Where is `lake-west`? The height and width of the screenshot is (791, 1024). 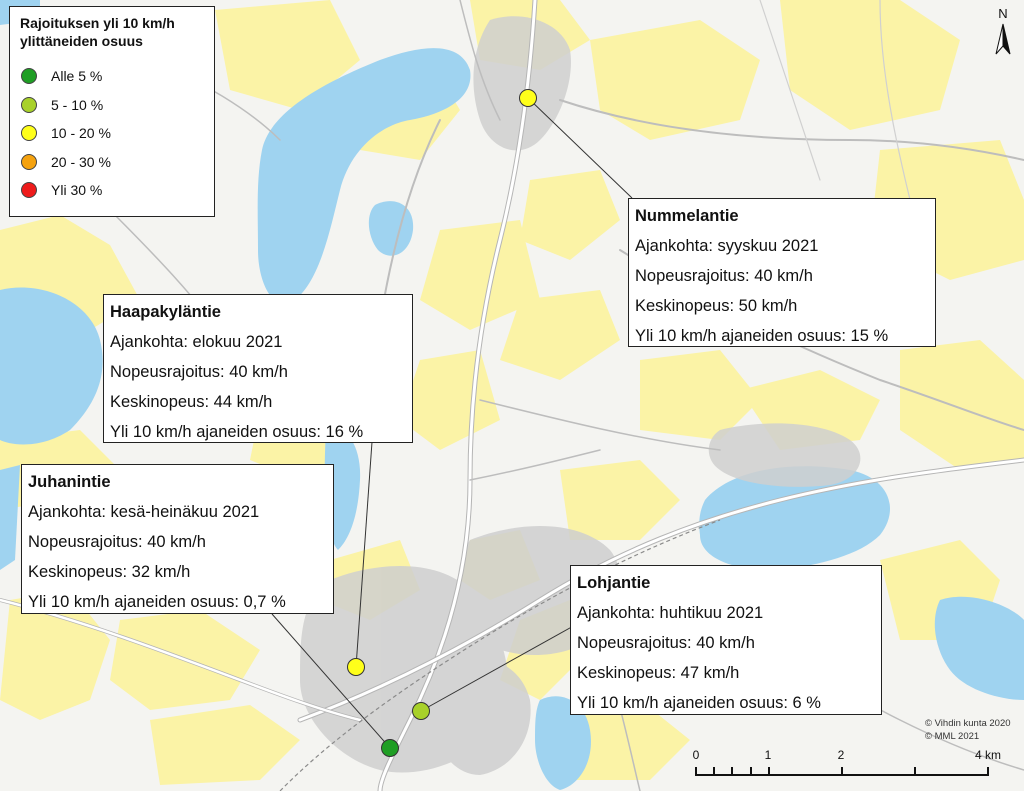 lake-west is located at coordinates (51, 366).